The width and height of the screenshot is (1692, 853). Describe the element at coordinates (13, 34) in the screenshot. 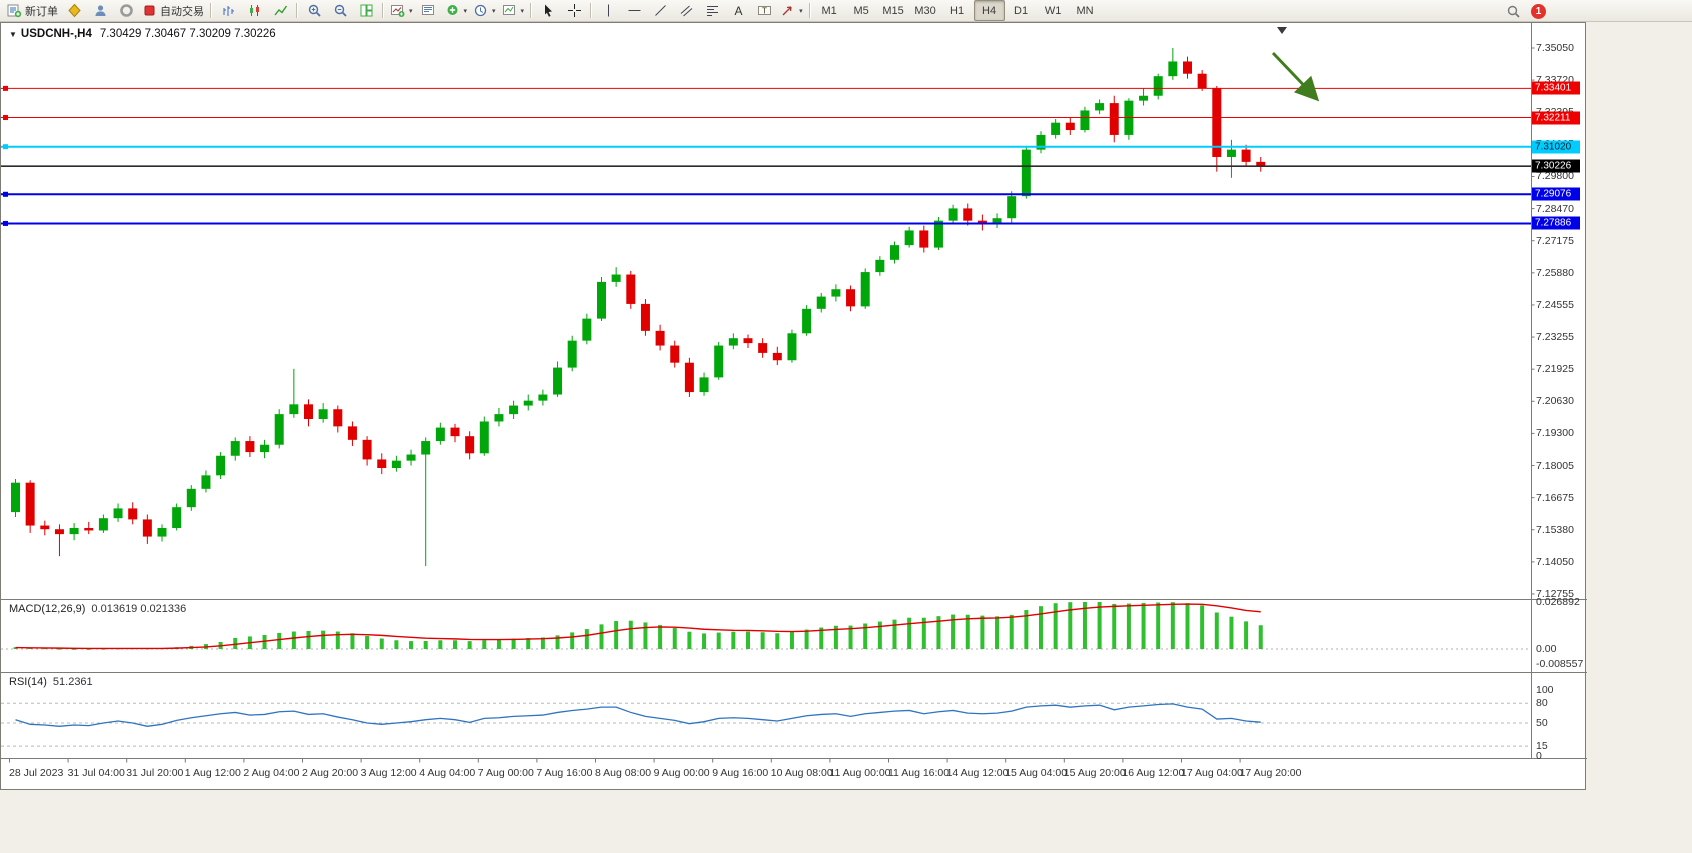

I see `collapse-ohlc-icon: ▼` at that location.